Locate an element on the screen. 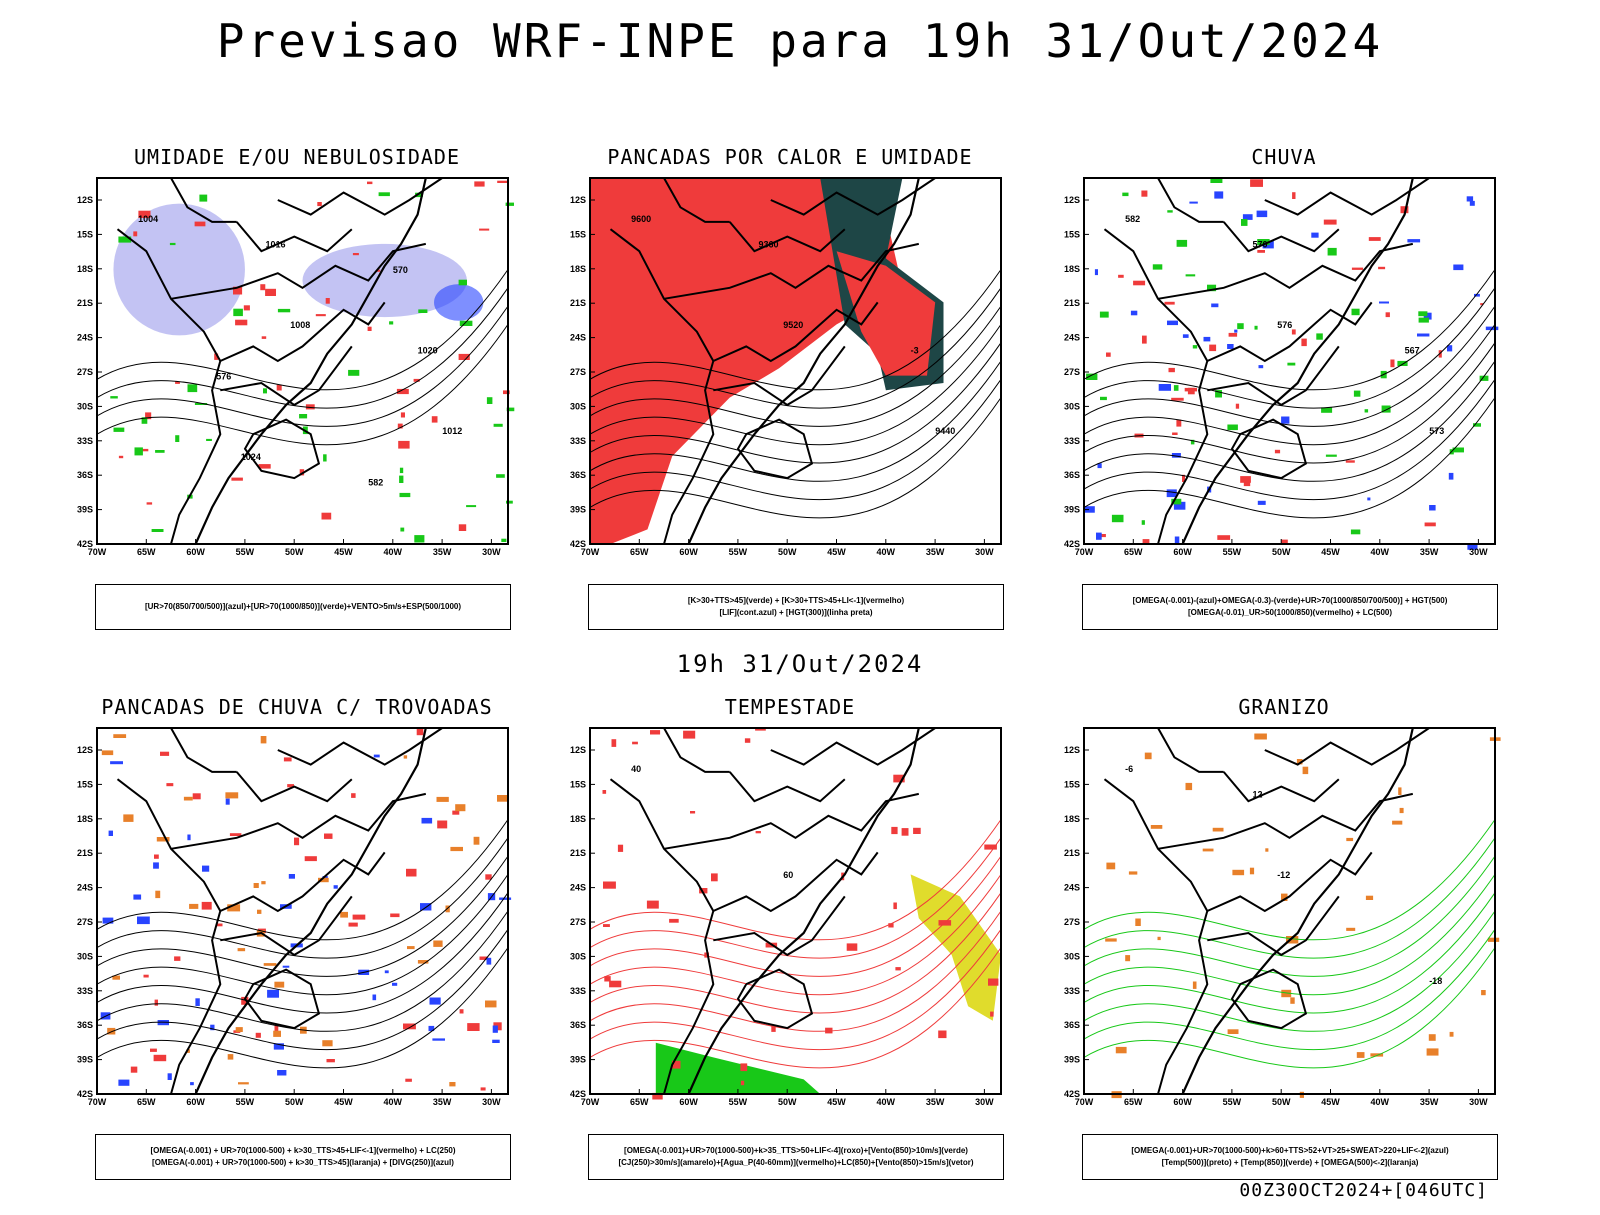 The image size is (1600, 1215). lat-tick-label: 24S is located at coordinates (85, 338).